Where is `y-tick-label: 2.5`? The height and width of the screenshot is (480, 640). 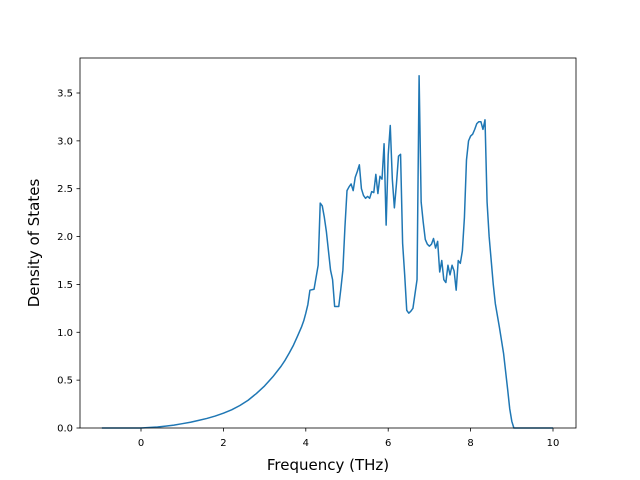
y-tick-label: 2.5 is located at coordinates (65, 189).